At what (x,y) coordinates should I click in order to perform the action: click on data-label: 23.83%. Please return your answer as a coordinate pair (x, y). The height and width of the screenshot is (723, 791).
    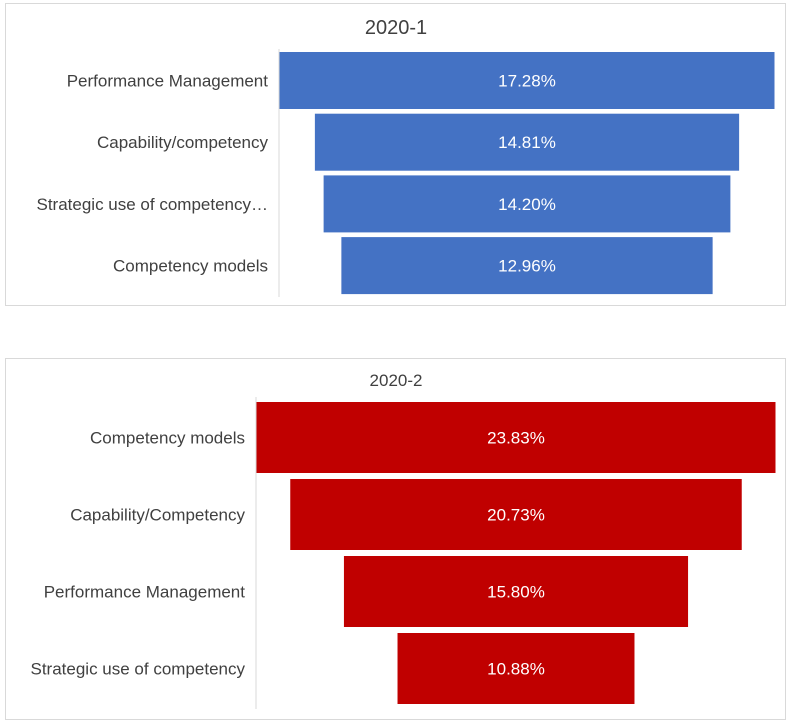
    Looking at the image, I should click on (516, 438).